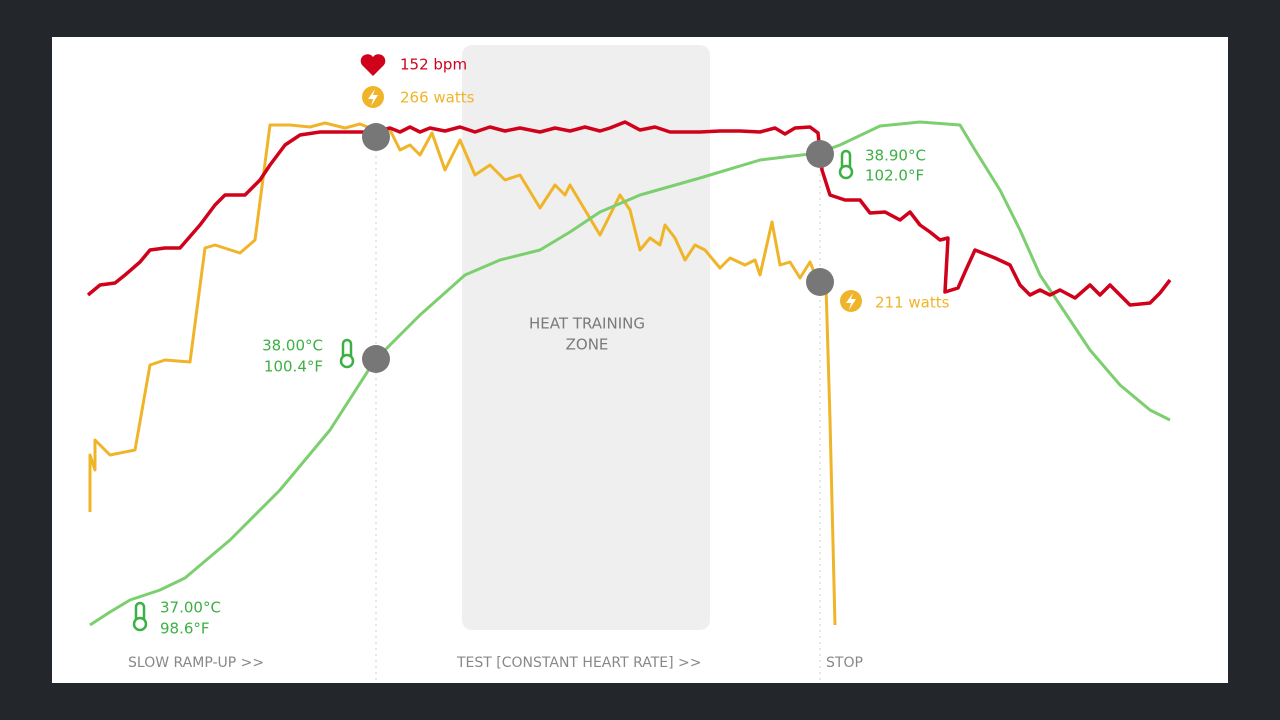 The width and height of the screenshot is (1280, 720). What do you see at coordinates (587, 324) in the screenshot?
I see `zone-label: HEAT TRAINING` at bounding box center [587, 324].